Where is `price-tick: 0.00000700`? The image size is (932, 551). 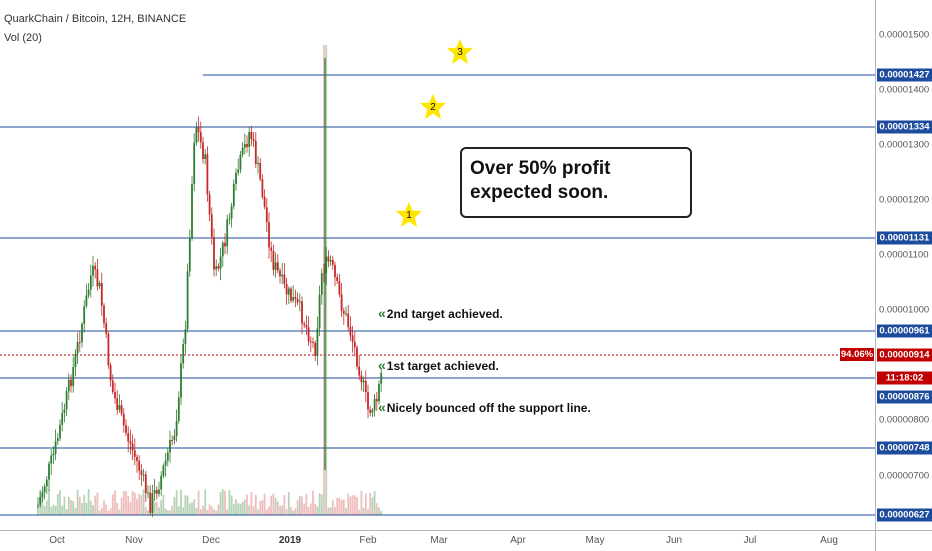 price-tick: 0.00000700 is located at coordinates (904, 476).